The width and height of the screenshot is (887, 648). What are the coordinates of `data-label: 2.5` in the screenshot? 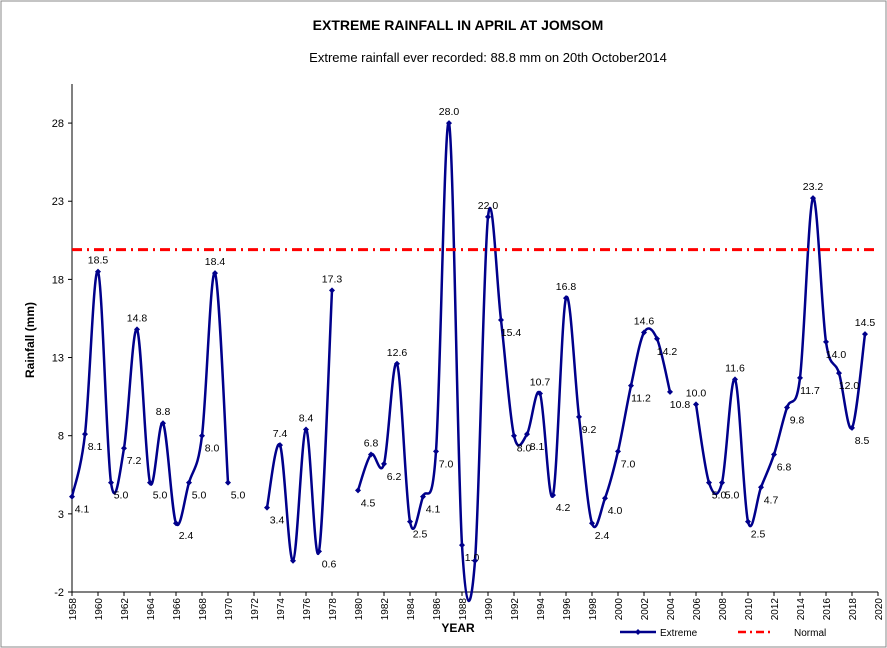 It's located at (420, 535).